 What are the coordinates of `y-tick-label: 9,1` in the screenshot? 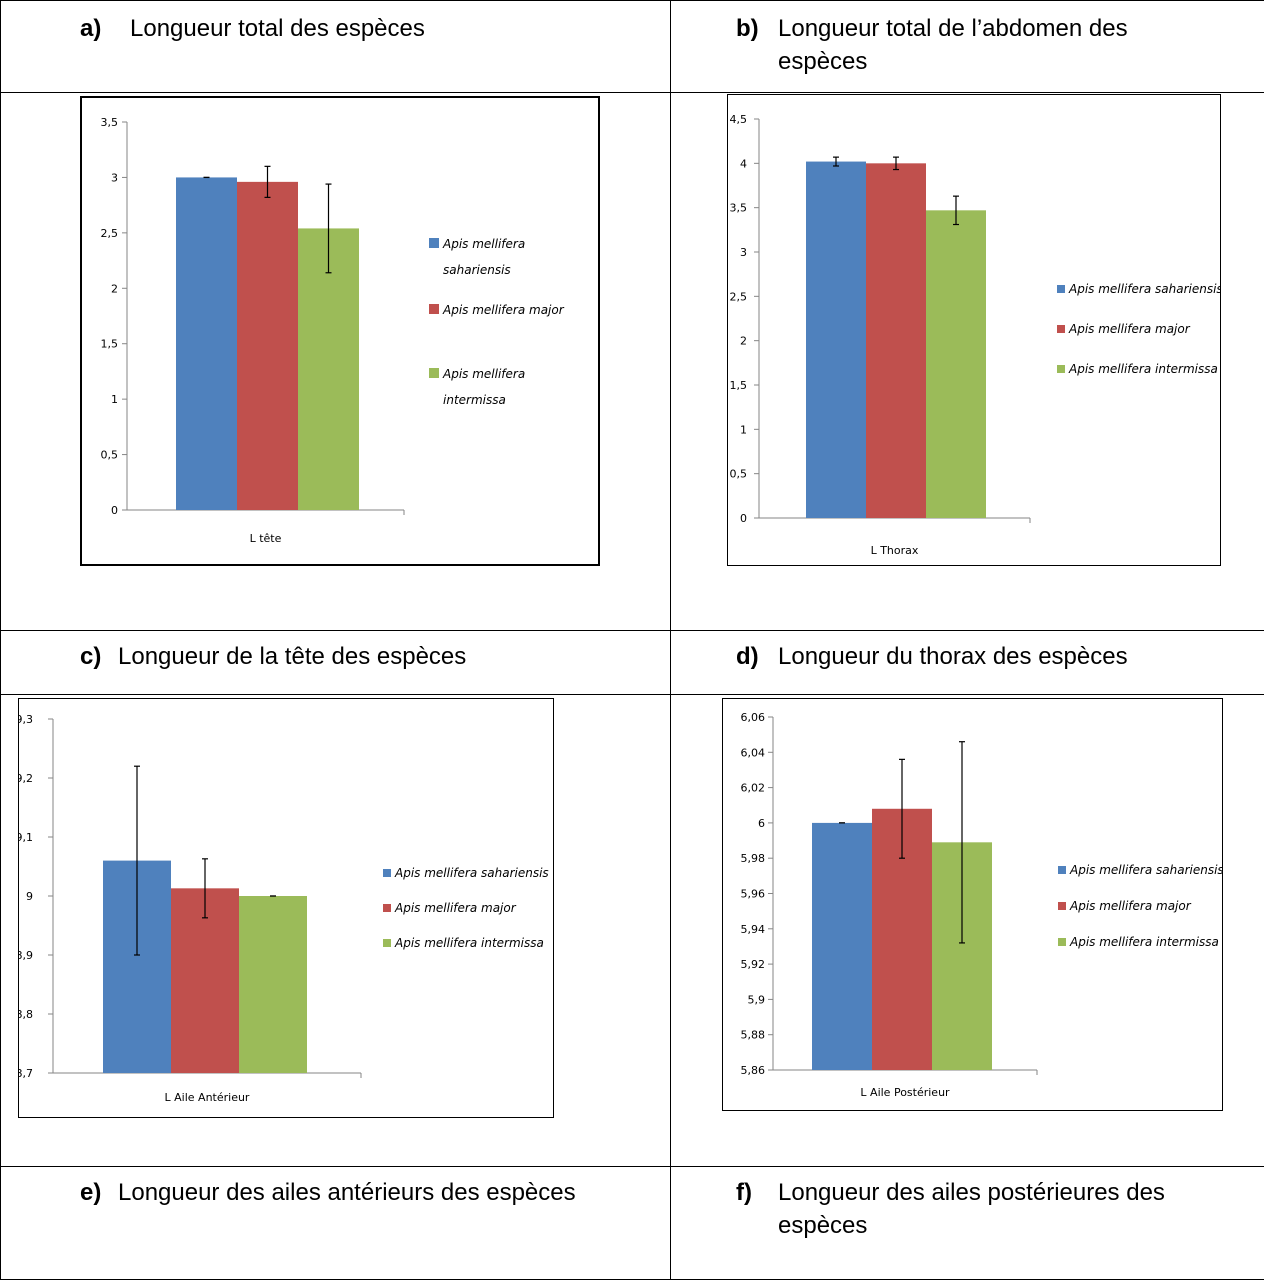 It's located at (26, 837).